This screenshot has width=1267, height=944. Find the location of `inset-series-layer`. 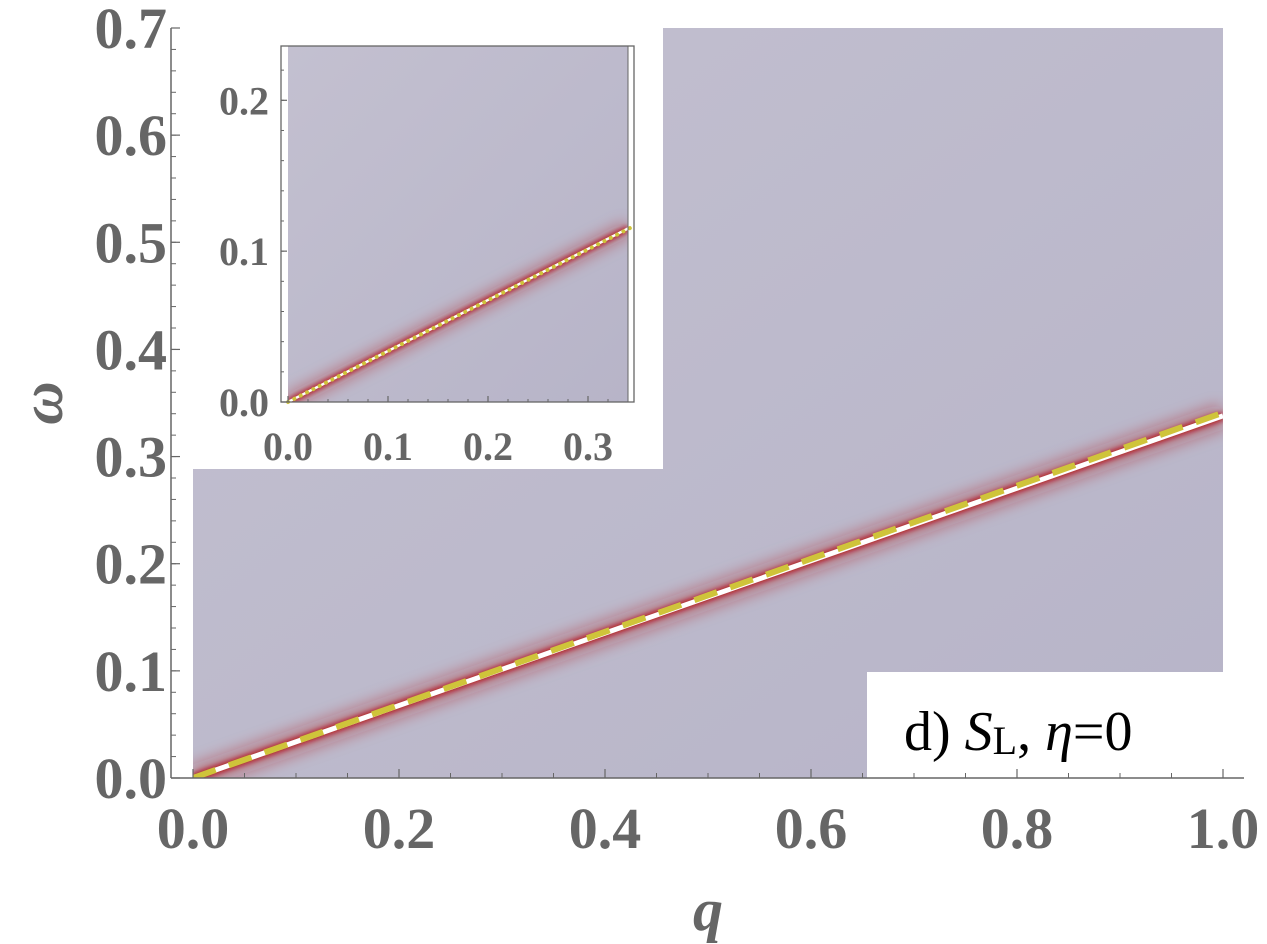

inset-series-layer is located at coordinates (461, 313).